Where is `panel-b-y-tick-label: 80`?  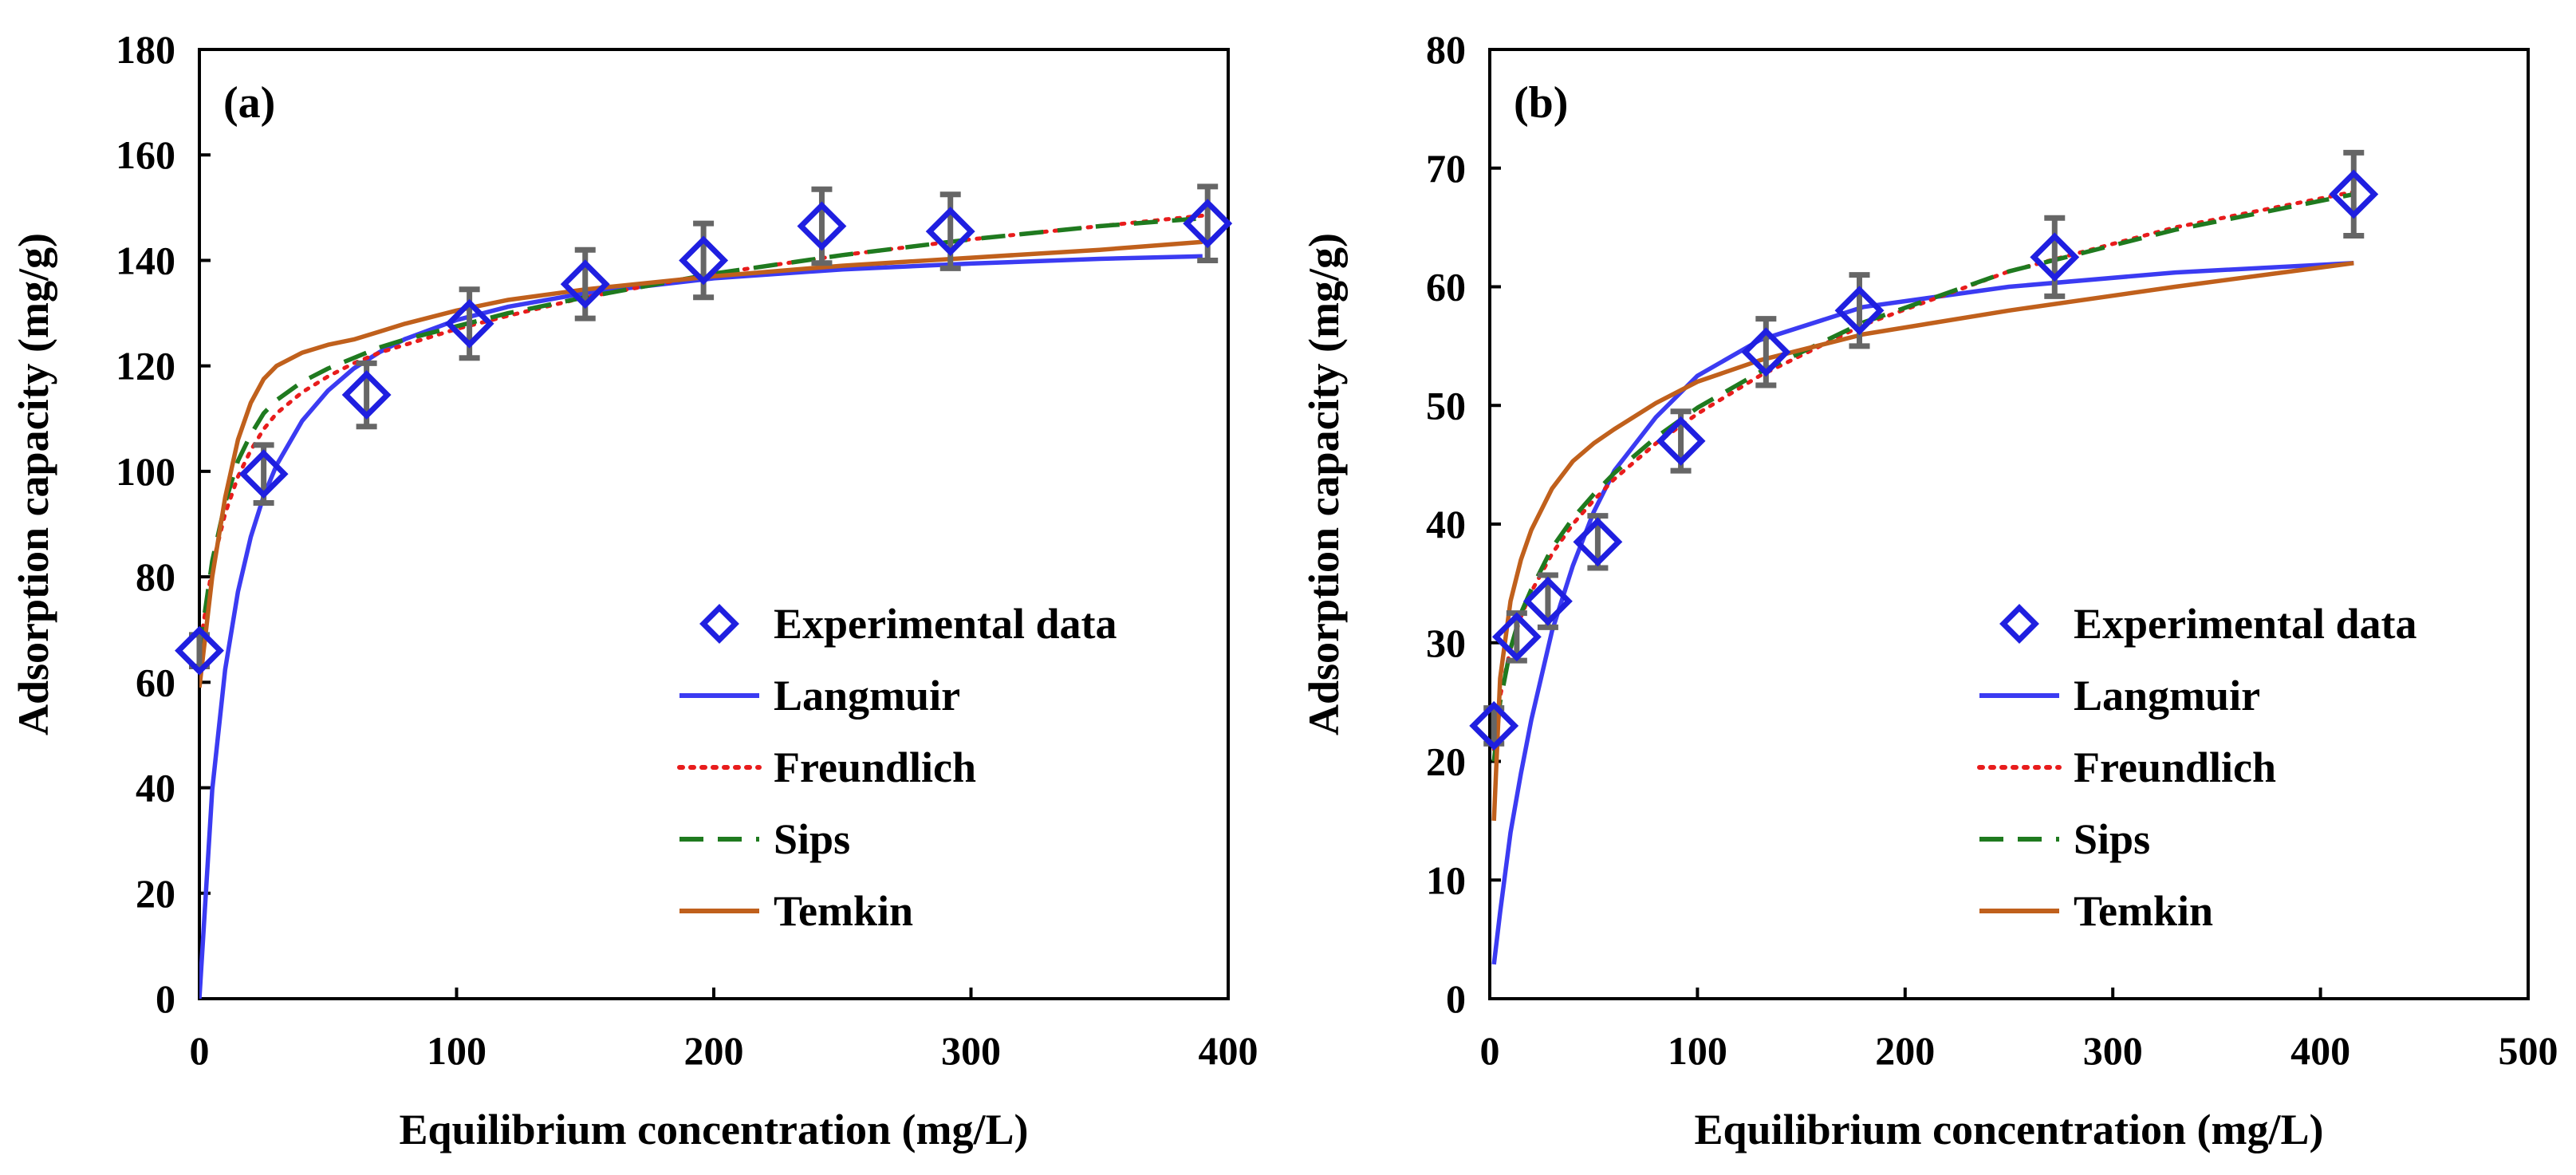
panel-b-y-tick-label: 80 is located at coordinates (1446, 49).